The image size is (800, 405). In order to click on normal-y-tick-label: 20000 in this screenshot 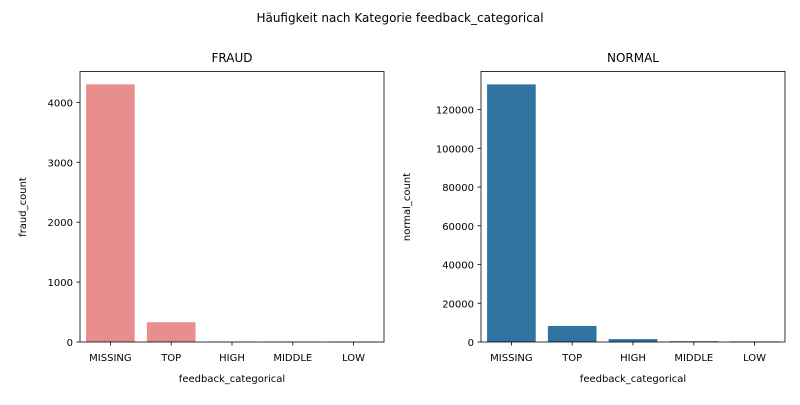, I will do `click(458, 304)`.